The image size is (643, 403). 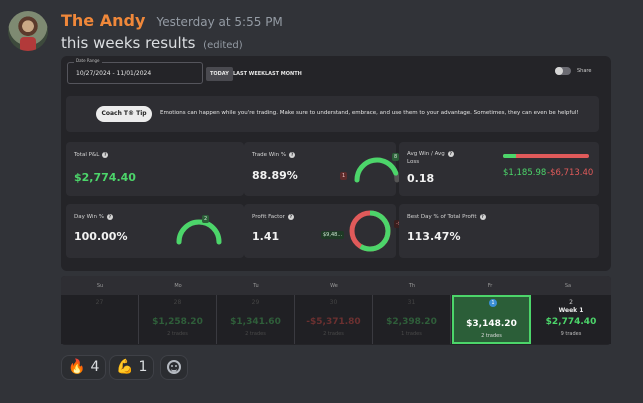 I want to click on day-th: Th, so click(x=412, y=286).